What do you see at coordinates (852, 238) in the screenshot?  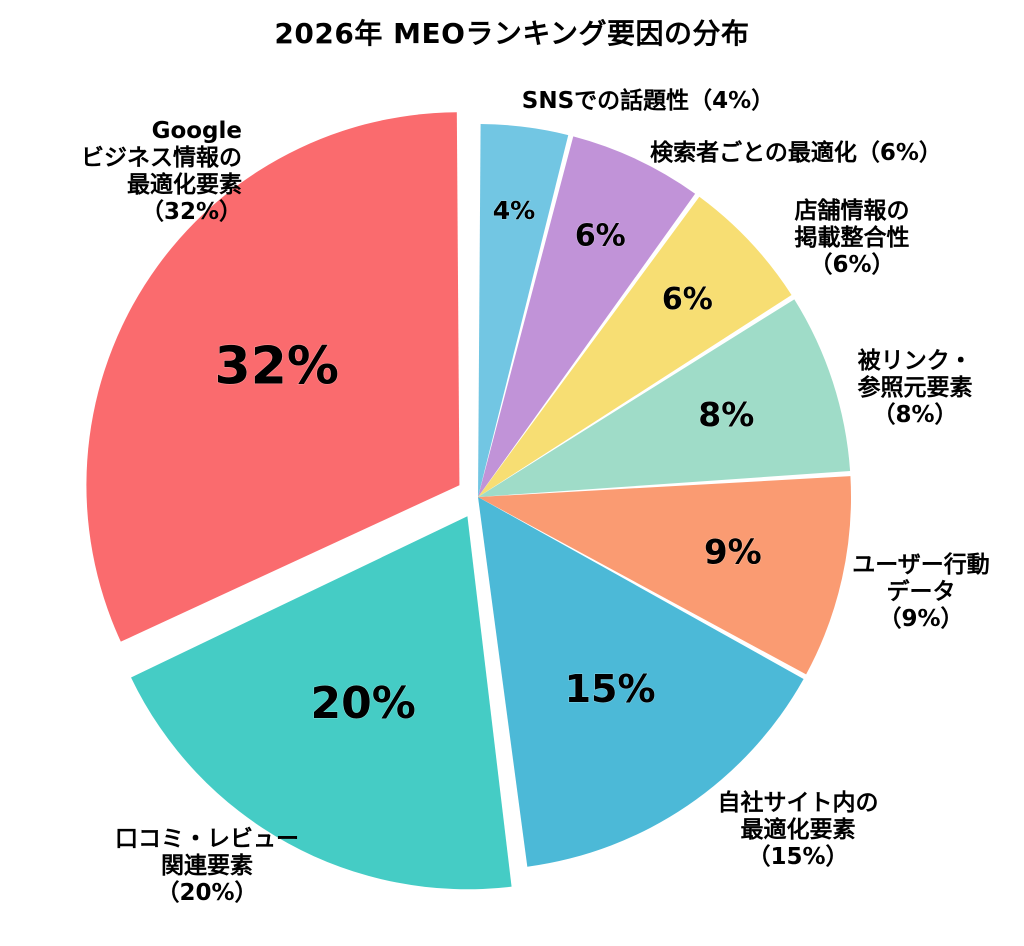 I see `slice-label-store-info-consistency: 店舗情報の 掲載整合性 （6%）` at bounding box center [852, 238].